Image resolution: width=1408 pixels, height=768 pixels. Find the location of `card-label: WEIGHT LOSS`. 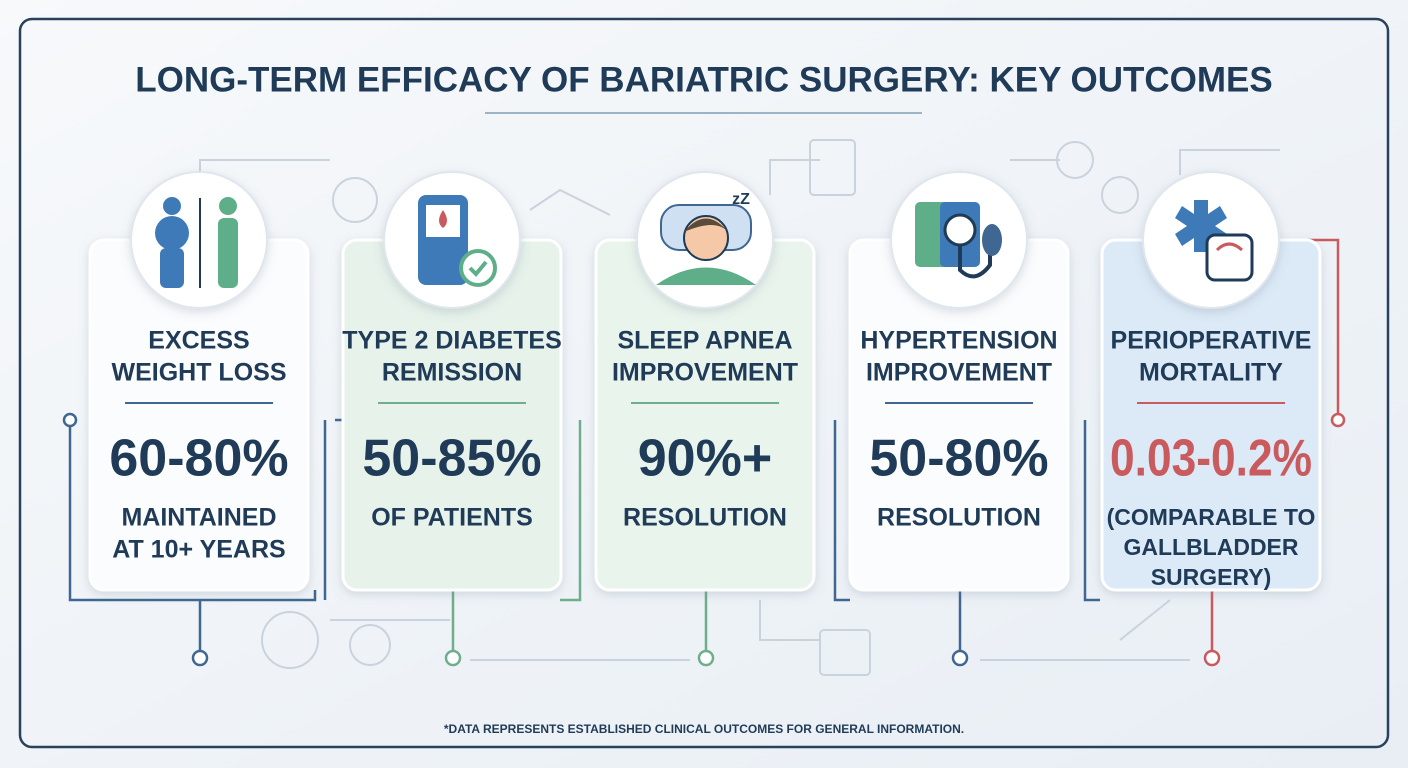

card-label: WEIGHT LOSS is located at coordinates (199, 373).